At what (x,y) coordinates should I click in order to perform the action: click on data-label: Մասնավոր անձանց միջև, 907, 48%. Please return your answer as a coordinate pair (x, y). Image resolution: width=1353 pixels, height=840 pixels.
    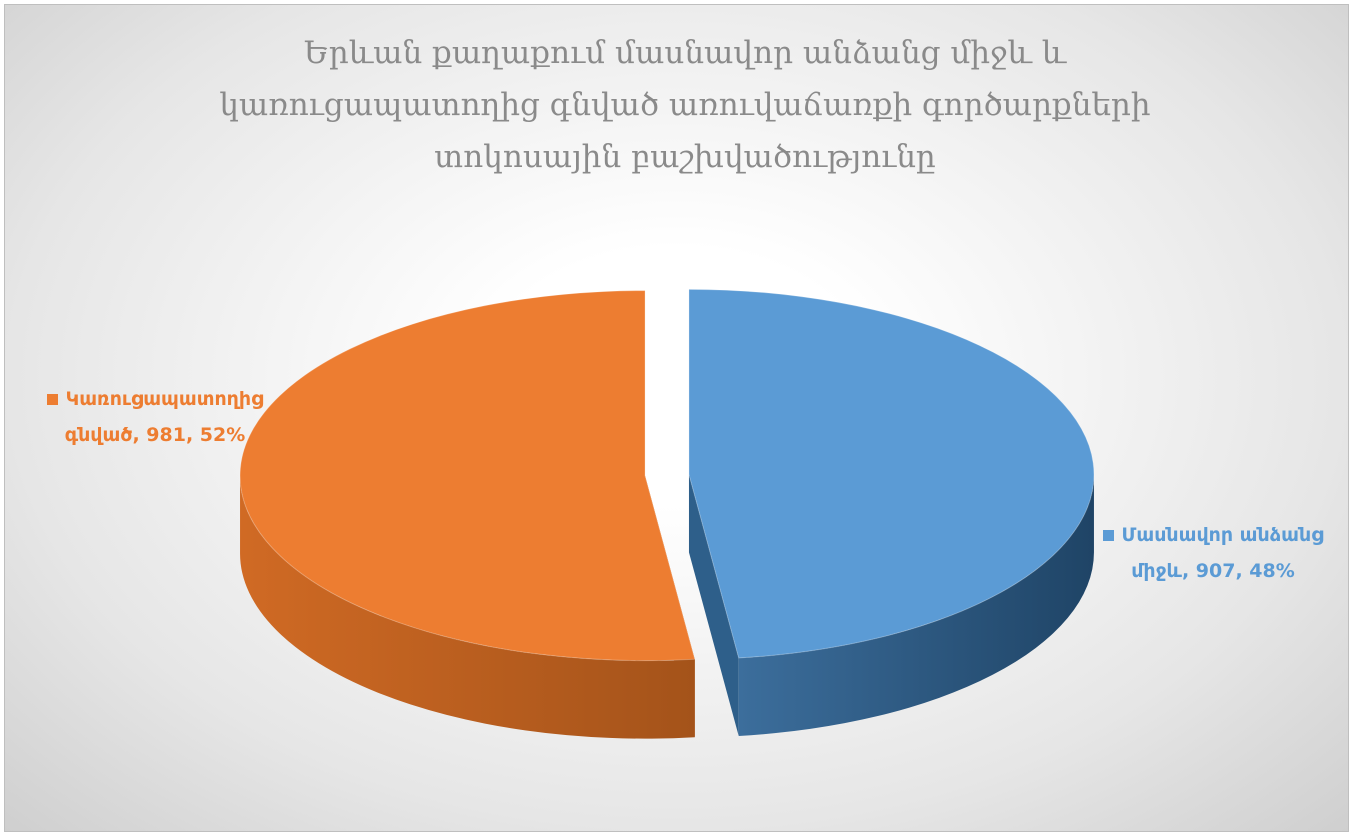
    Looking at the image, I should click on (1213, 553).